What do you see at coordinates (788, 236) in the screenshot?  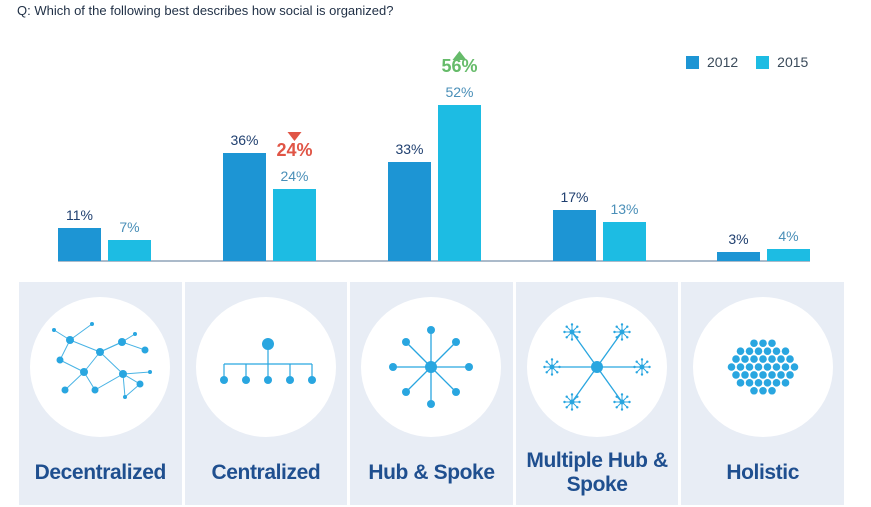 I see `data-label-2015-4: 4%` at bounding box center [788, 236].